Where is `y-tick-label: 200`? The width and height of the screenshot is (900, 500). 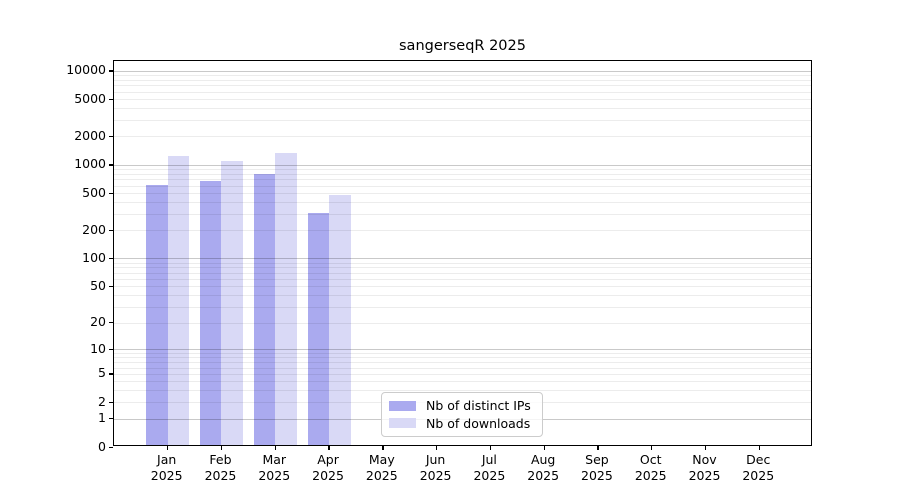
y-tick-label: 200 is located at coordinates (94, 229).